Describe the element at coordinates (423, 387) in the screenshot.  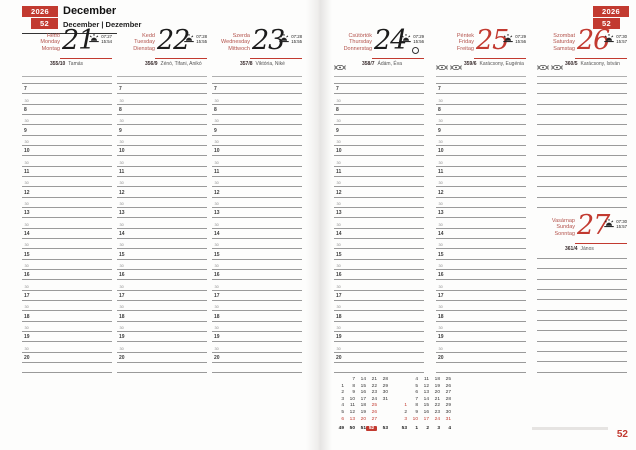
I see `mini-week-row: 5 12 19 26` at that location.